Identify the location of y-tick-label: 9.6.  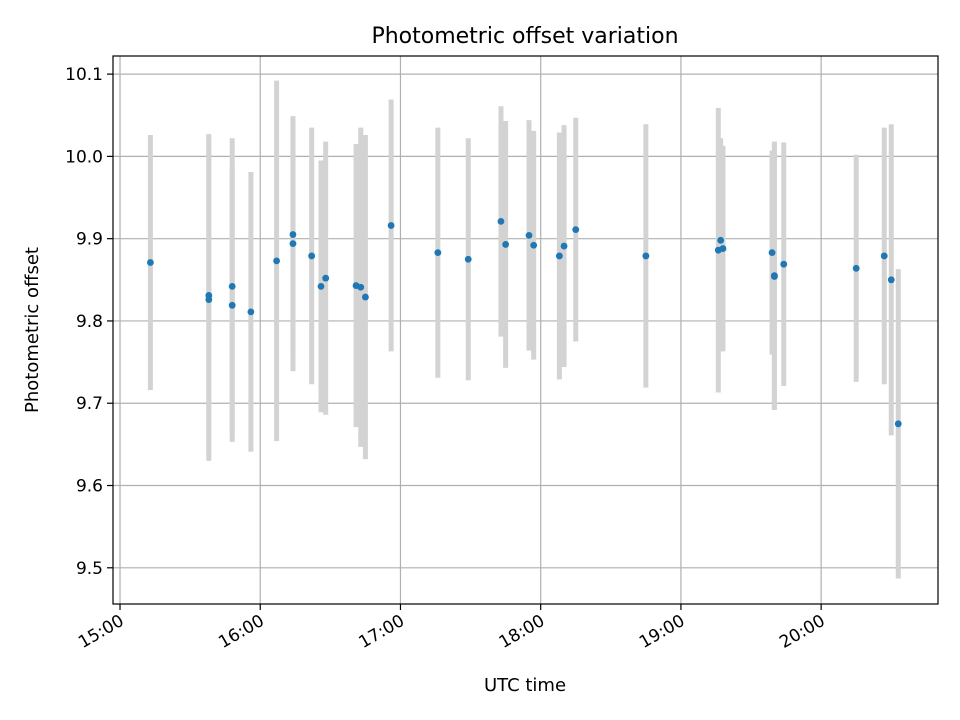
(89, 487).